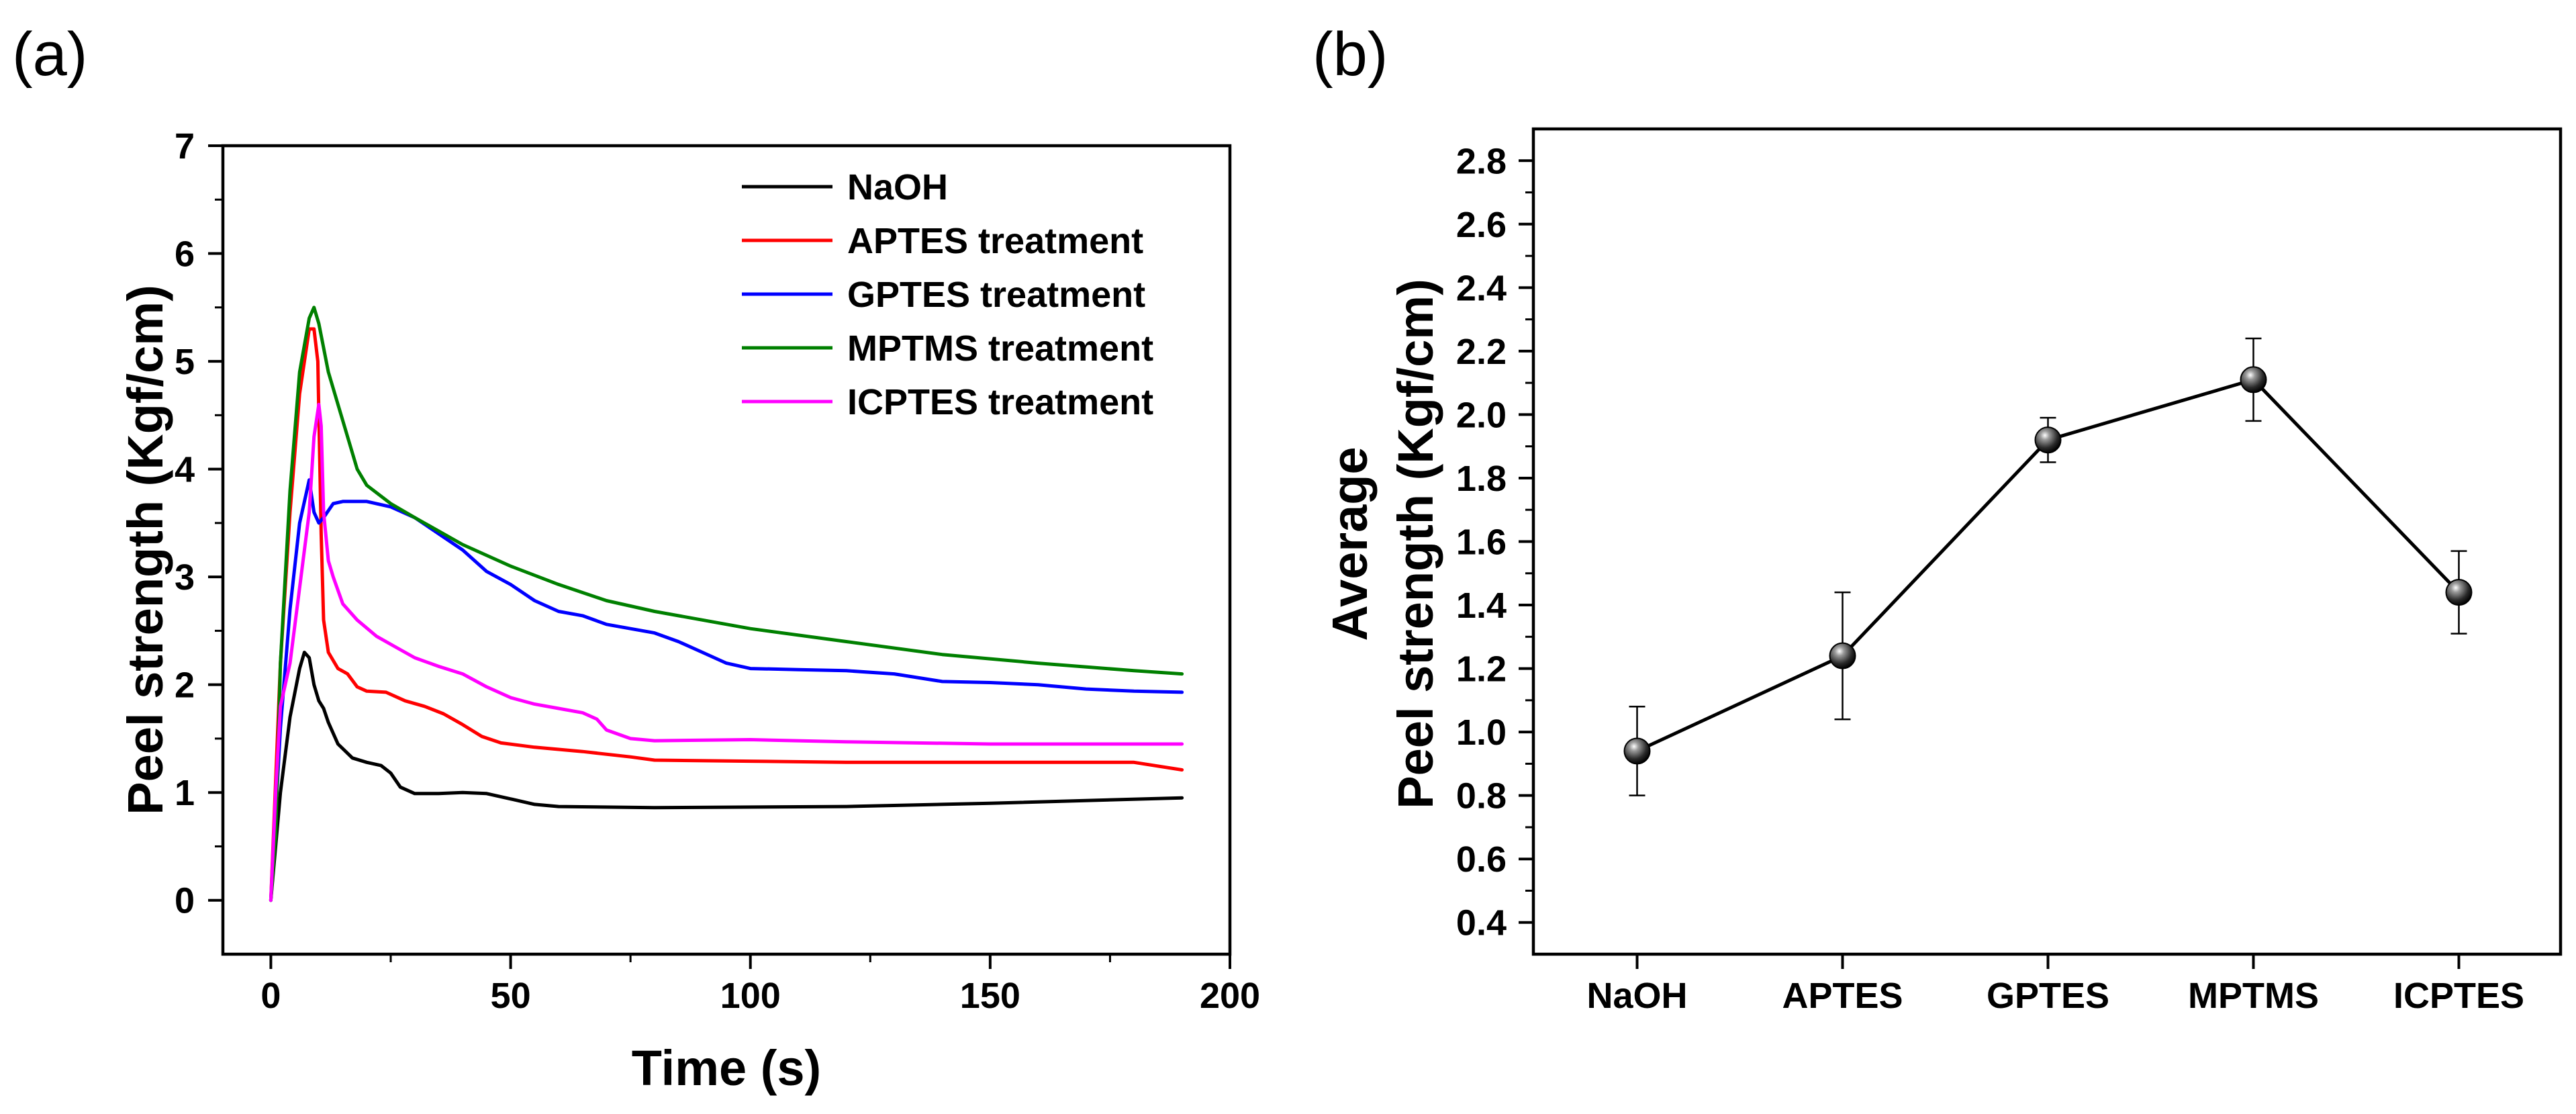 The image size is (2576, 1114). I want to click on y-tick-label: 2.8, so click(1481, 161).